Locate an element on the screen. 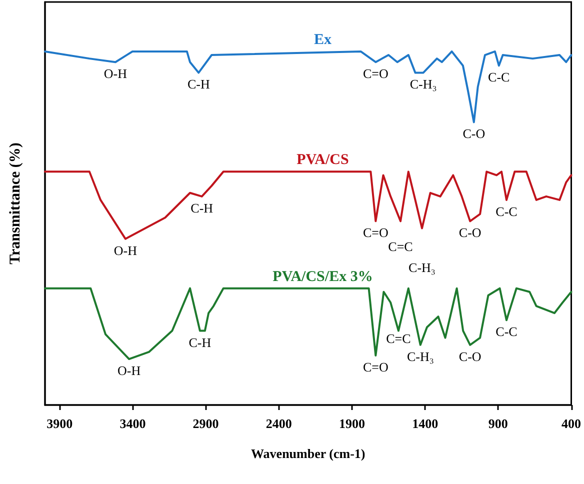 The width and height of the screenshot is (584, 484). x-tick-label: 3900 is located at coordinates (59, 423).